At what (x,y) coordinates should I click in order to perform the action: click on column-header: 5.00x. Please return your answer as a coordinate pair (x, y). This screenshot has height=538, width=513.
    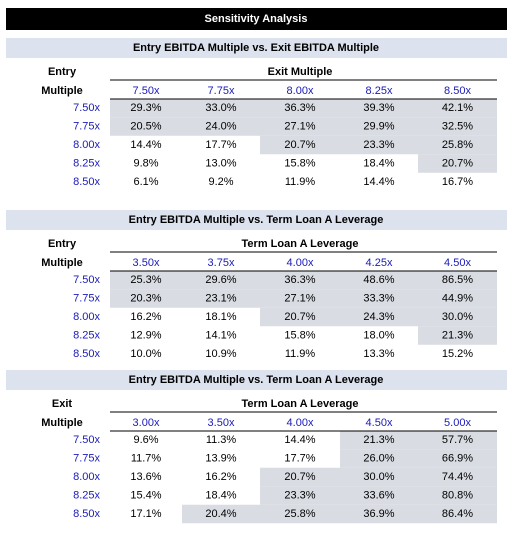
    Looking at the image, I should click on (457, 423).